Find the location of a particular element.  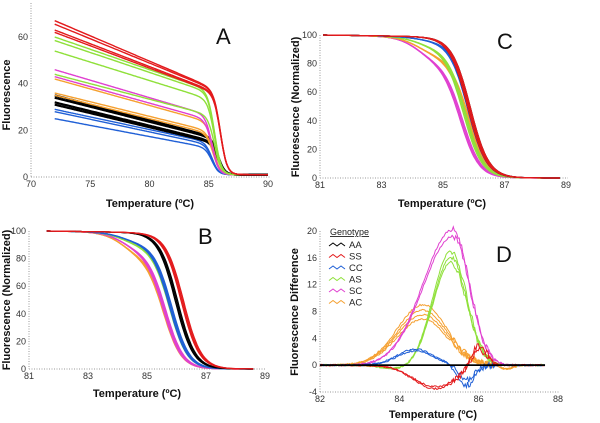

panel-d-x-label: Temperature (ºC) is located at coordinates (433, 415).